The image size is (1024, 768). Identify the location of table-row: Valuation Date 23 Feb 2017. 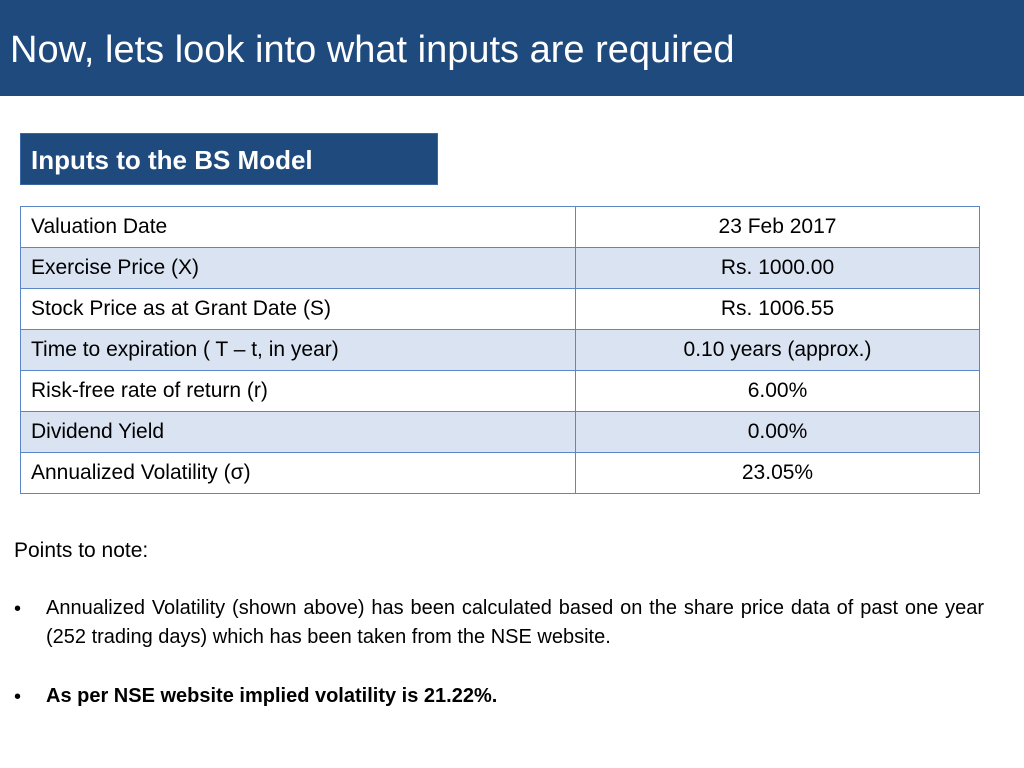
(500, 227).